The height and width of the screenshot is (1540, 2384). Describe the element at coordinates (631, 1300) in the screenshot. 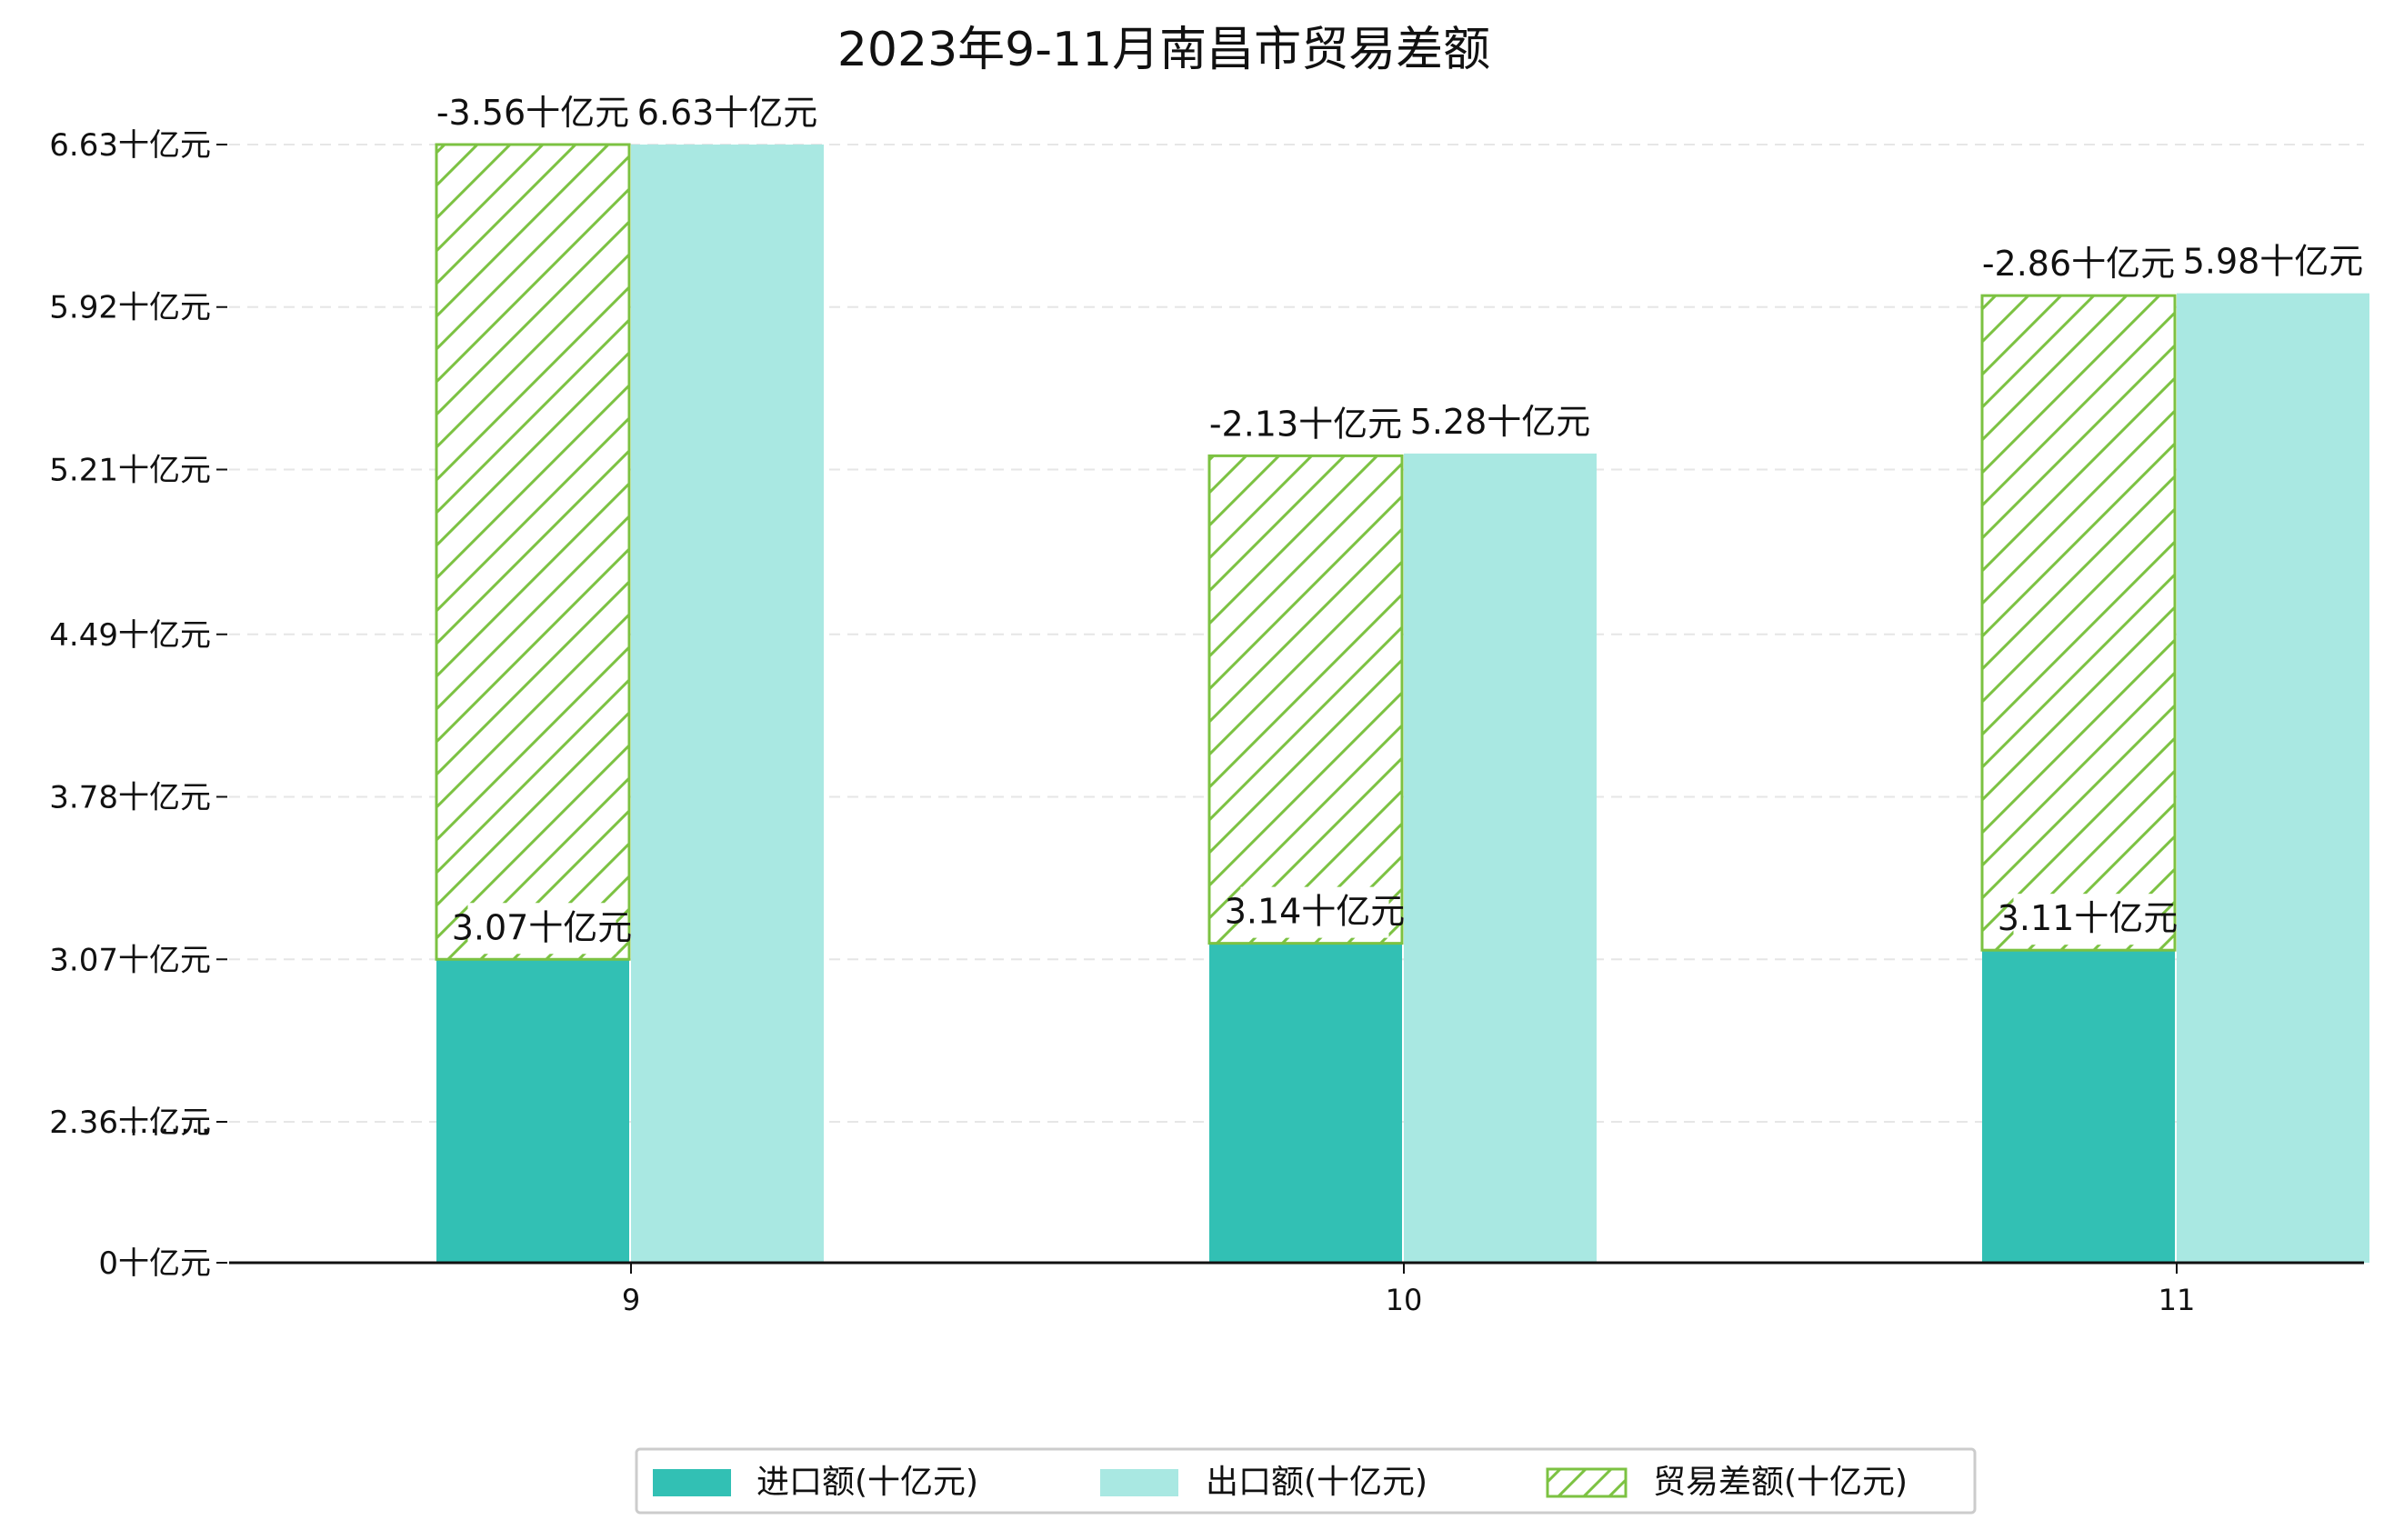

I see `x-tick-label: 9` at that location.